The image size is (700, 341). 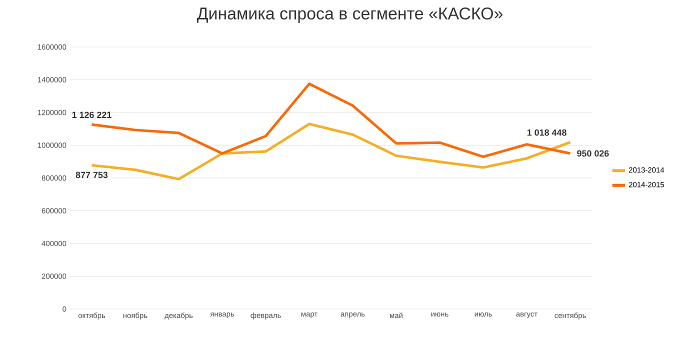 I want to click on data-label: 1 126 221, so click(x=92, y=115).